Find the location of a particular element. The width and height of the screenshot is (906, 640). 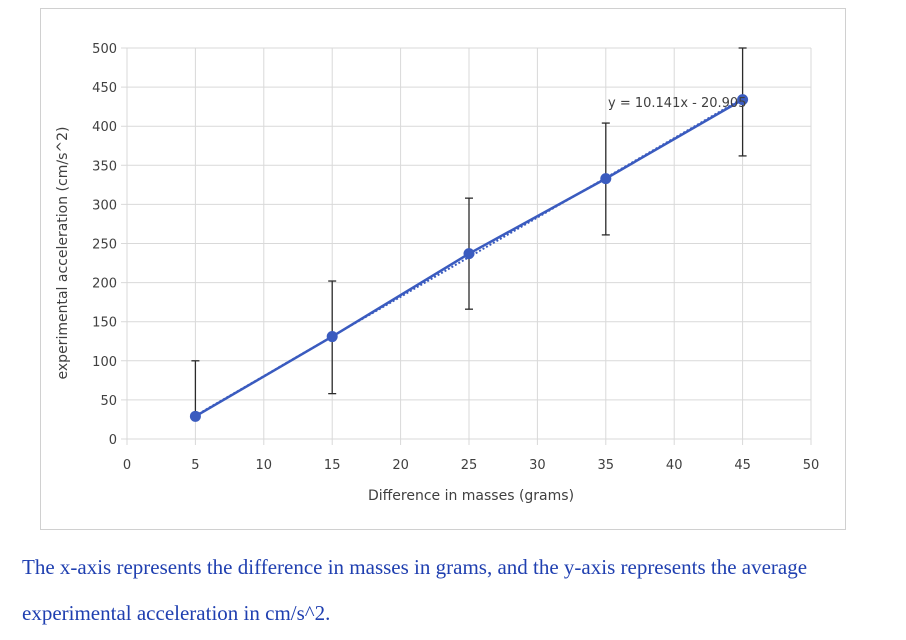

y-tick-label: 200 is located at coordinates (104, 284).